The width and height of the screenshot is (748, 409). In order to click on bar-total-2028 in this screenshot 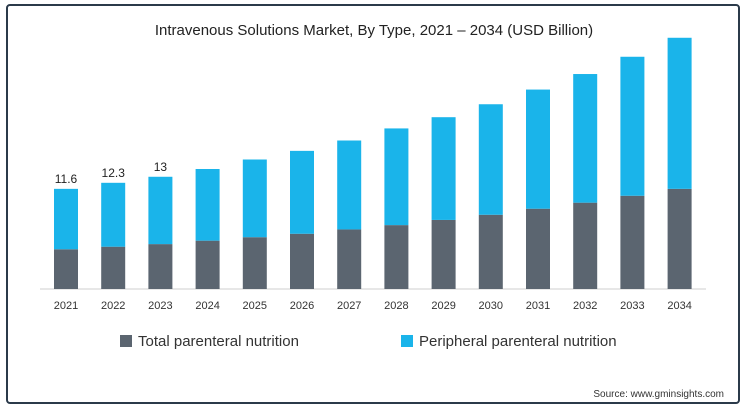, I will do `click(396, 257)`.